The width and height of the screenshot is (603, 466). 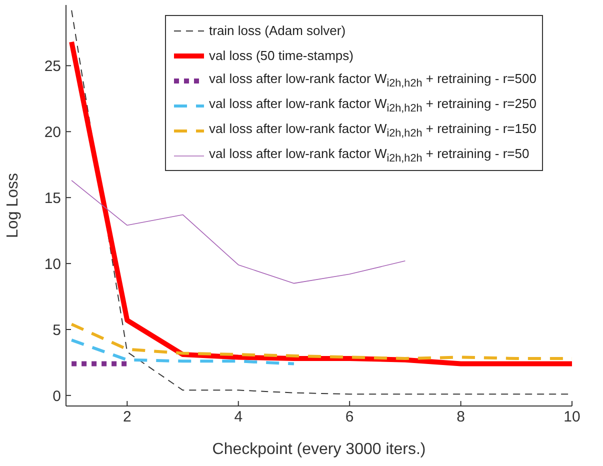 What do you see at coordinates (52, 67) in the screenshot?
I see `y-tick-label: 25` at bounding box center [52, 67].